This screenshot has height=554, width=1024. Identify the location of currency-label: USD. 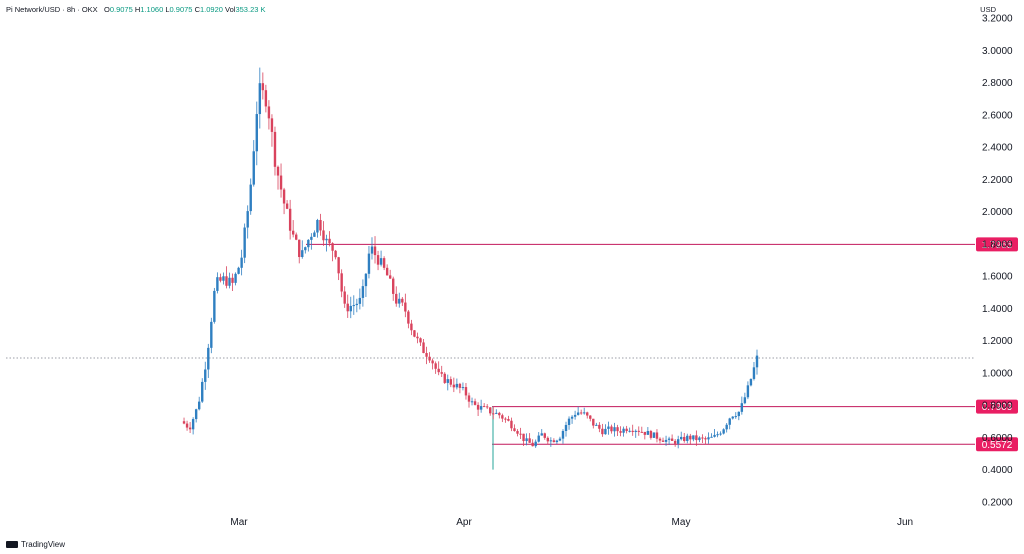
(988, 9).